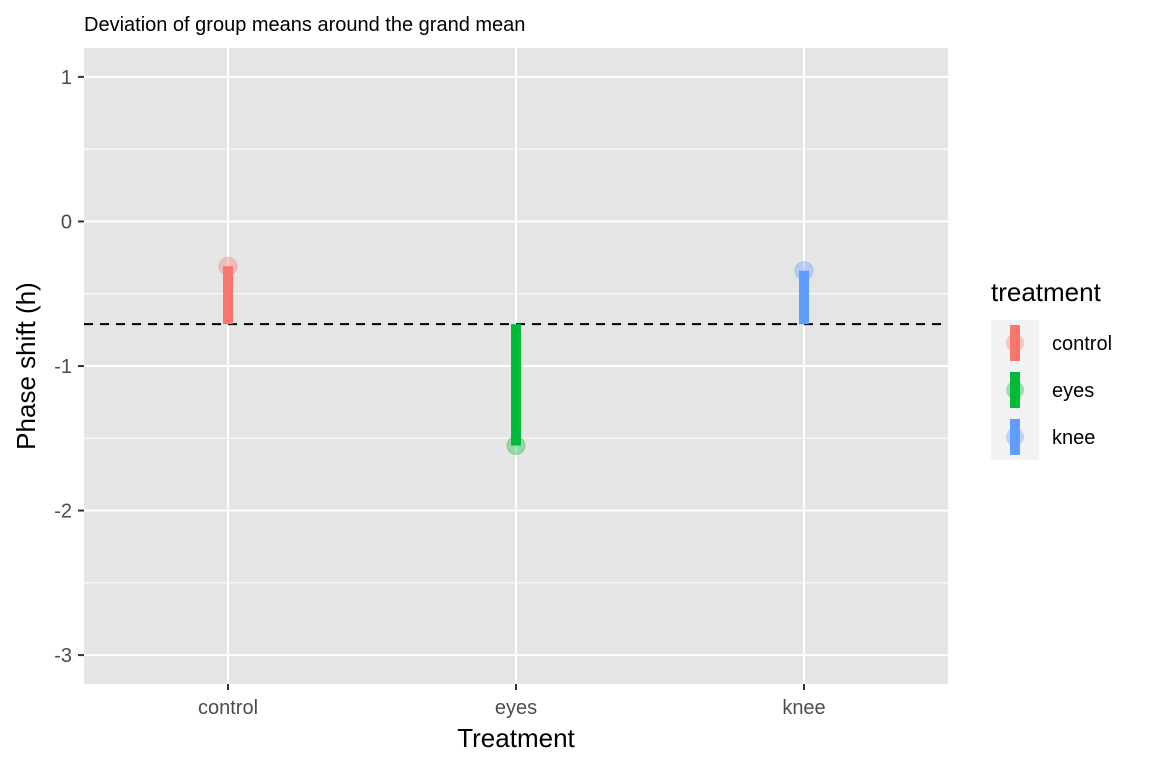  I want to click on y-tick-label: -2, so click(63, 512).